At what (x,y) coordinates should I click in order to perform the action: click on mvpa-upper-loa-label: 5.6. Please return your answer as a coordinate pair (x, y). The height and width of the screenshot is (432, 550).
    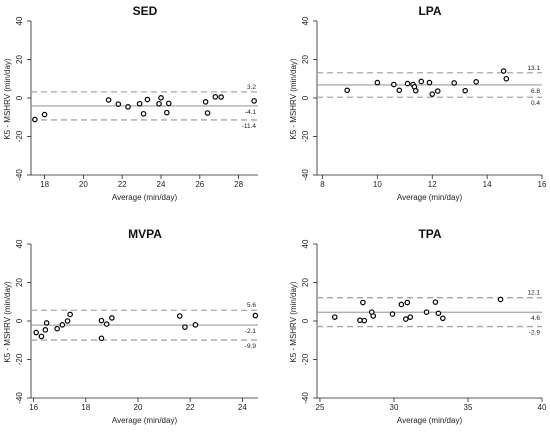
    Looking at the image, I should click on (251, 305).